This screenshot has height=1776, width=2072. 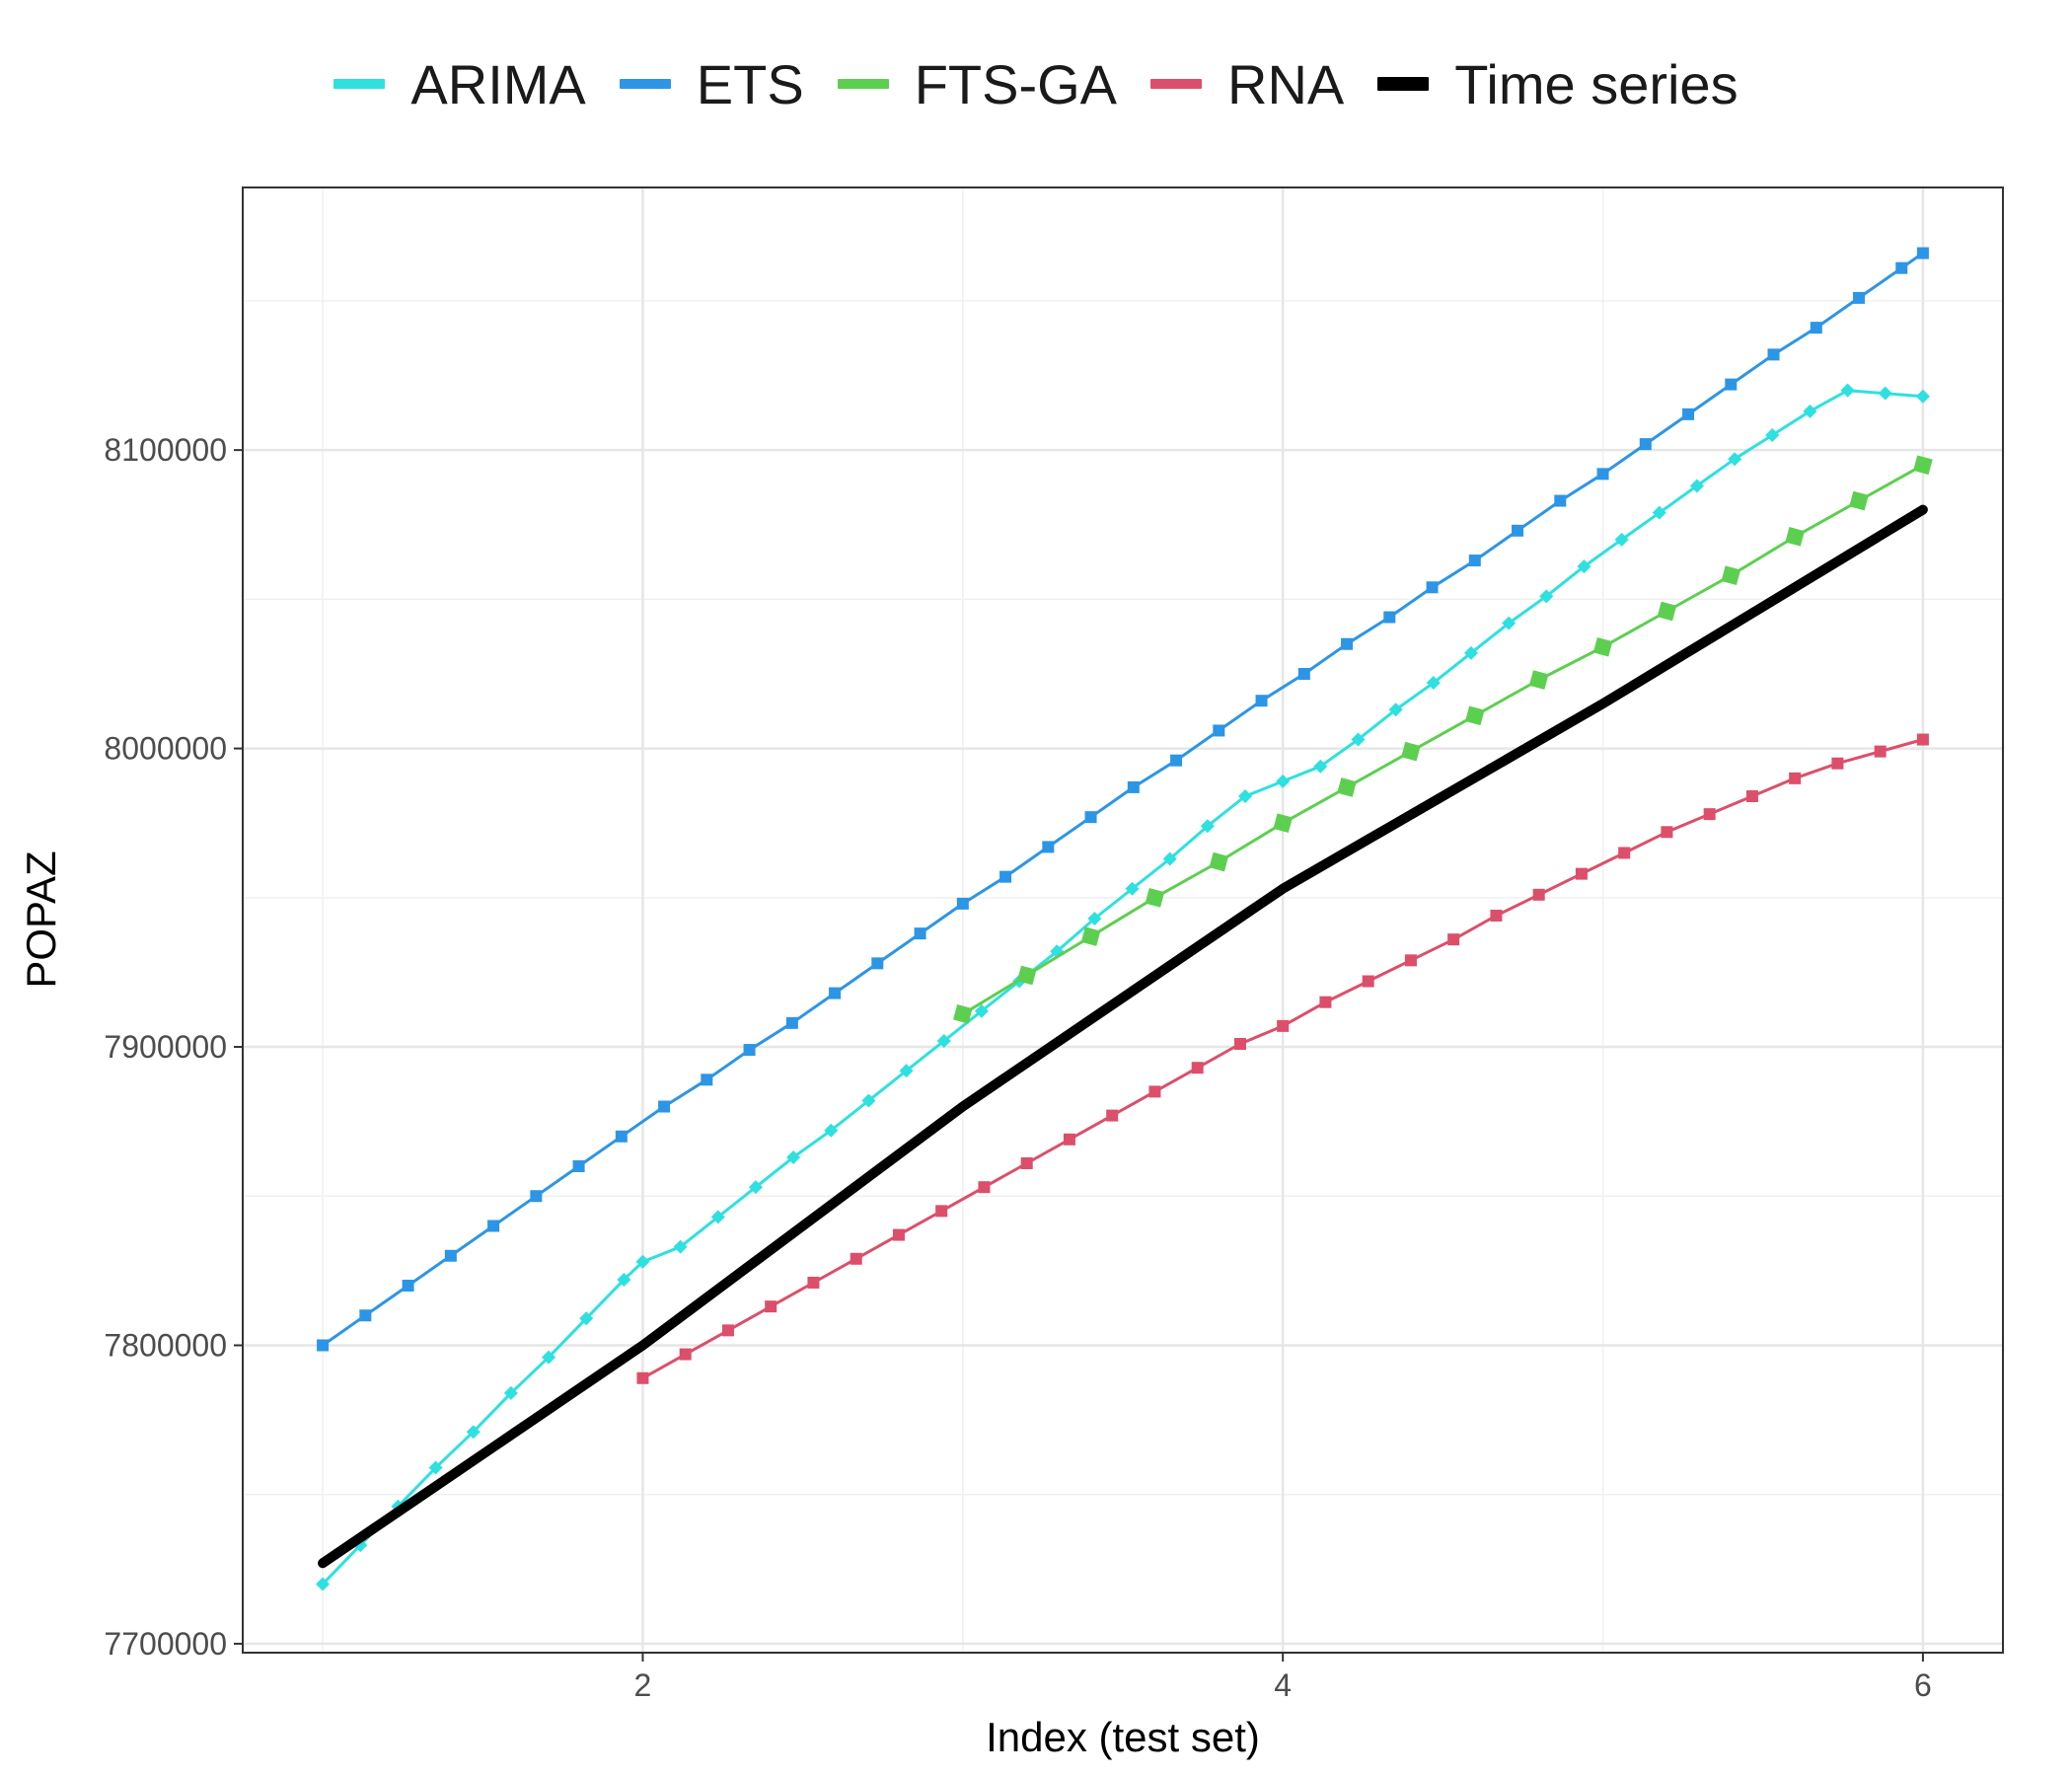 What do you see at coordinates (460, 84) in the screenshot?
I see `legend-item-arima: ARIMA` at bounding box center [460, 84].